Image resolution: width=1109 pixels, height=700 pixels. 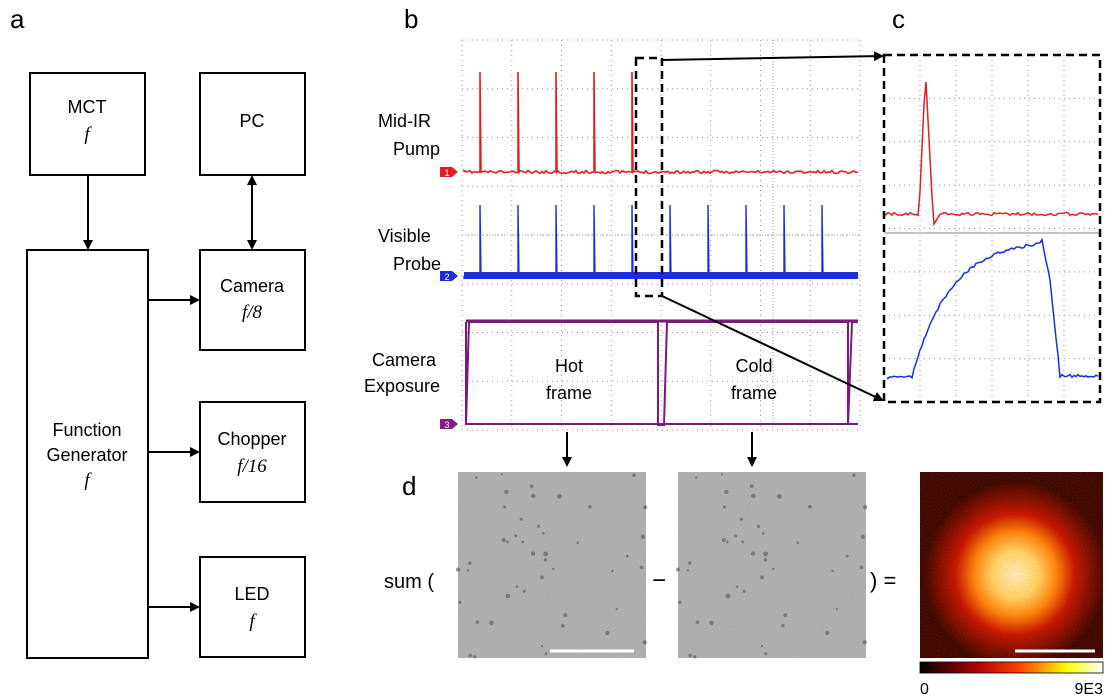 What do you see at coordinates (402, 386) in the screenshot?
I see `trace-label: Exposure` at bounding box center [402, 386].